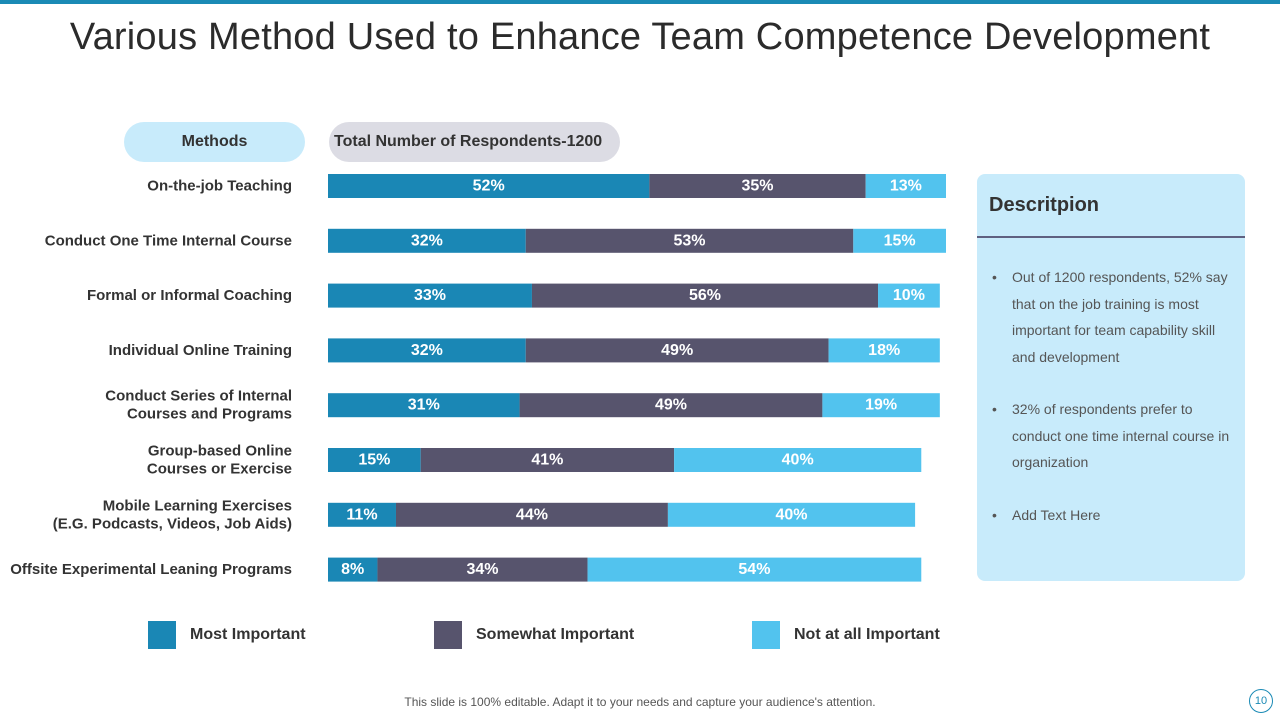 The height and width of the screenshot is (720, 1280). I want to click on data-label: 44%, so click(532, 514).